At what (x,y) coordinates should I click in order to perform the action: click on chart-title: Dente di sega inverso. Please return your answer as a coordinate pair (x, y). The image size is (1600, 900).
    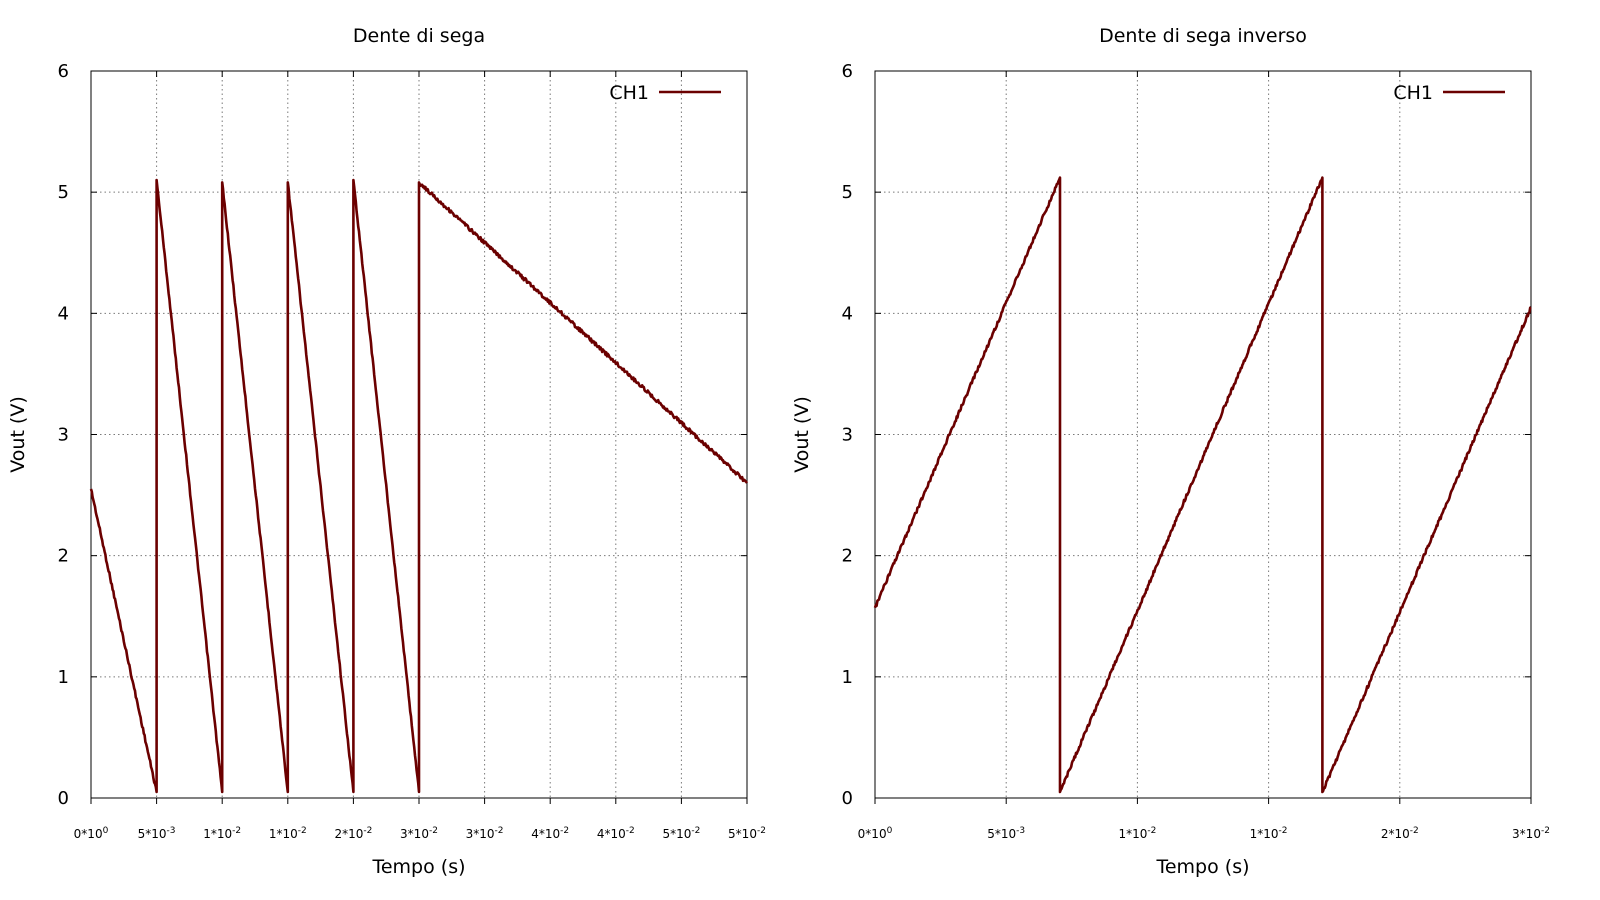
    Looking at the image, I should click on (1203, 36).